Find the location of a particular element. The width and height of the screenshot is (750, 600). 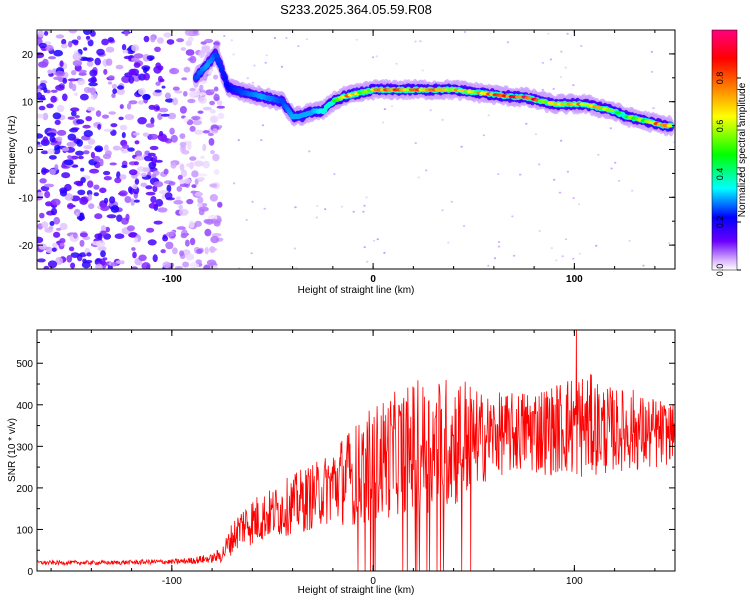

x-tick-label: 100 is located at coordinates (574, 581).